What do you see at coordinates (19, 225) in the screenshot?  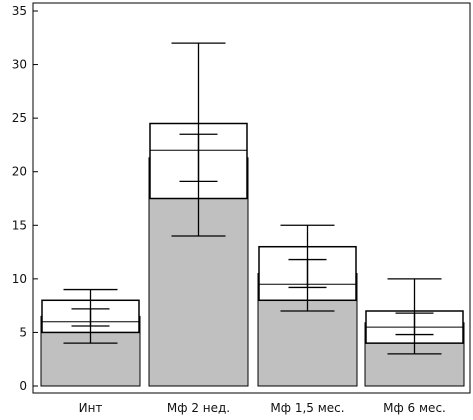 I see `y-tick-label-15: 15` at bounding box center [19, 225].